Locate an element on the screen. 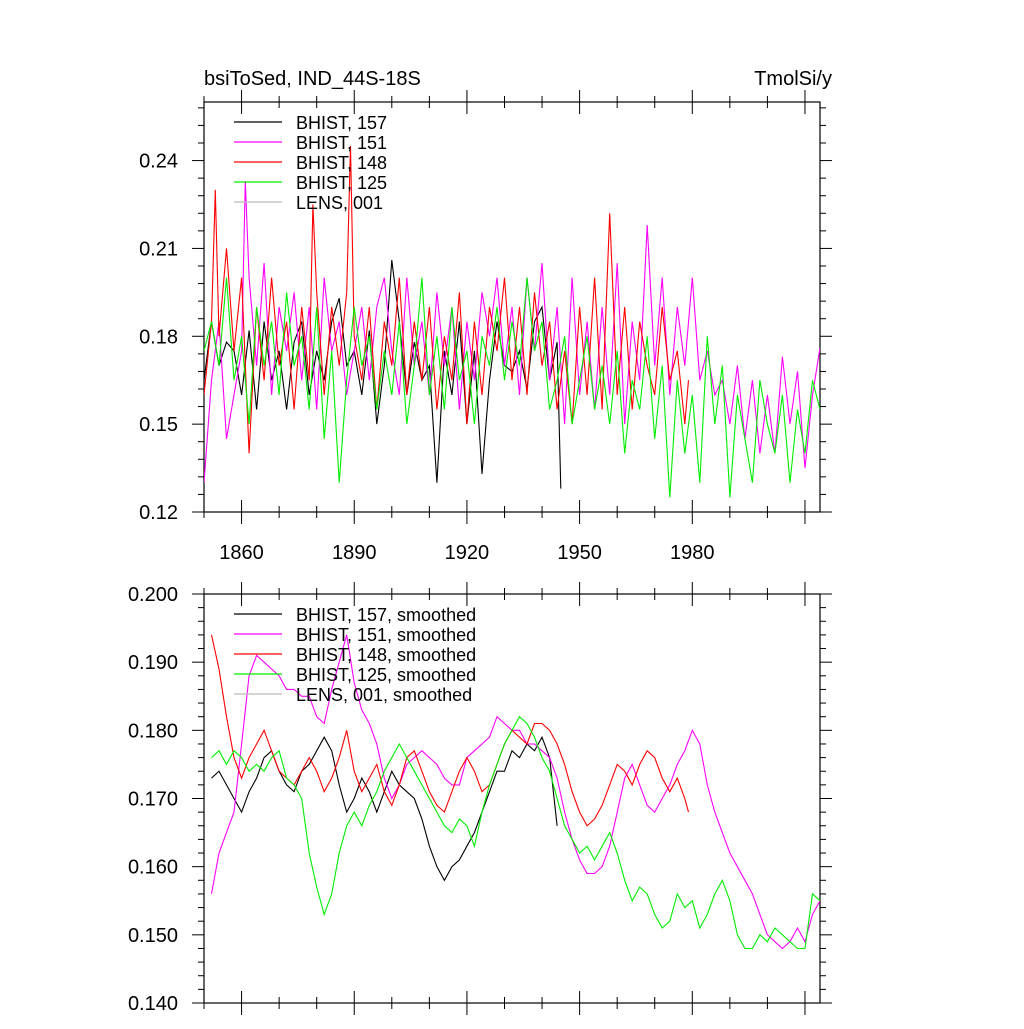 The height and width of the screenshot is (1029, 1024). legend-label: LENS, 001, smoothed is located at coordinates (384, 695).